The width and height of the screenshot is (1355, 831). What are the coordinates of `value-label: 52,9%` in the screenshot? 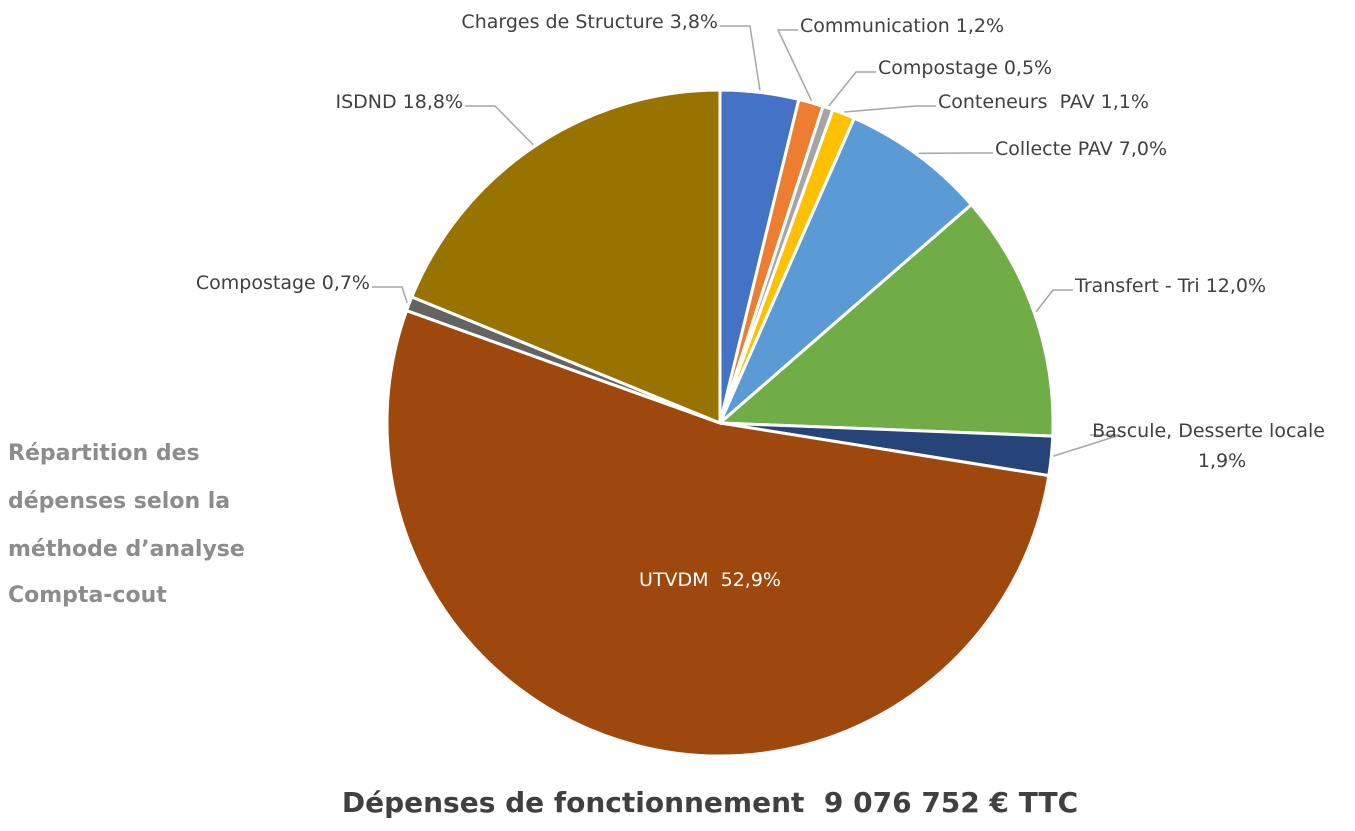 It's located at (751, 580).